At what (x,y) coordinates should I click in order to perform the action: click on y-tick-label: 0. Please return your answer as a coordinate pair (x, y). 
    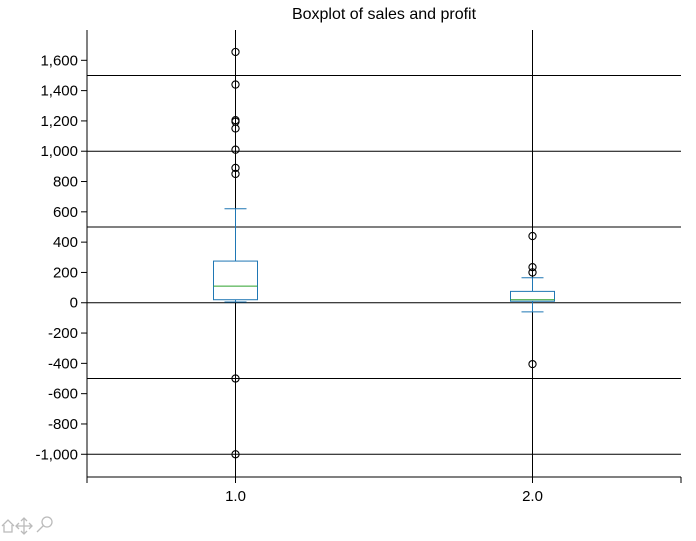
    Looking at the image, I should click on (74, 303).